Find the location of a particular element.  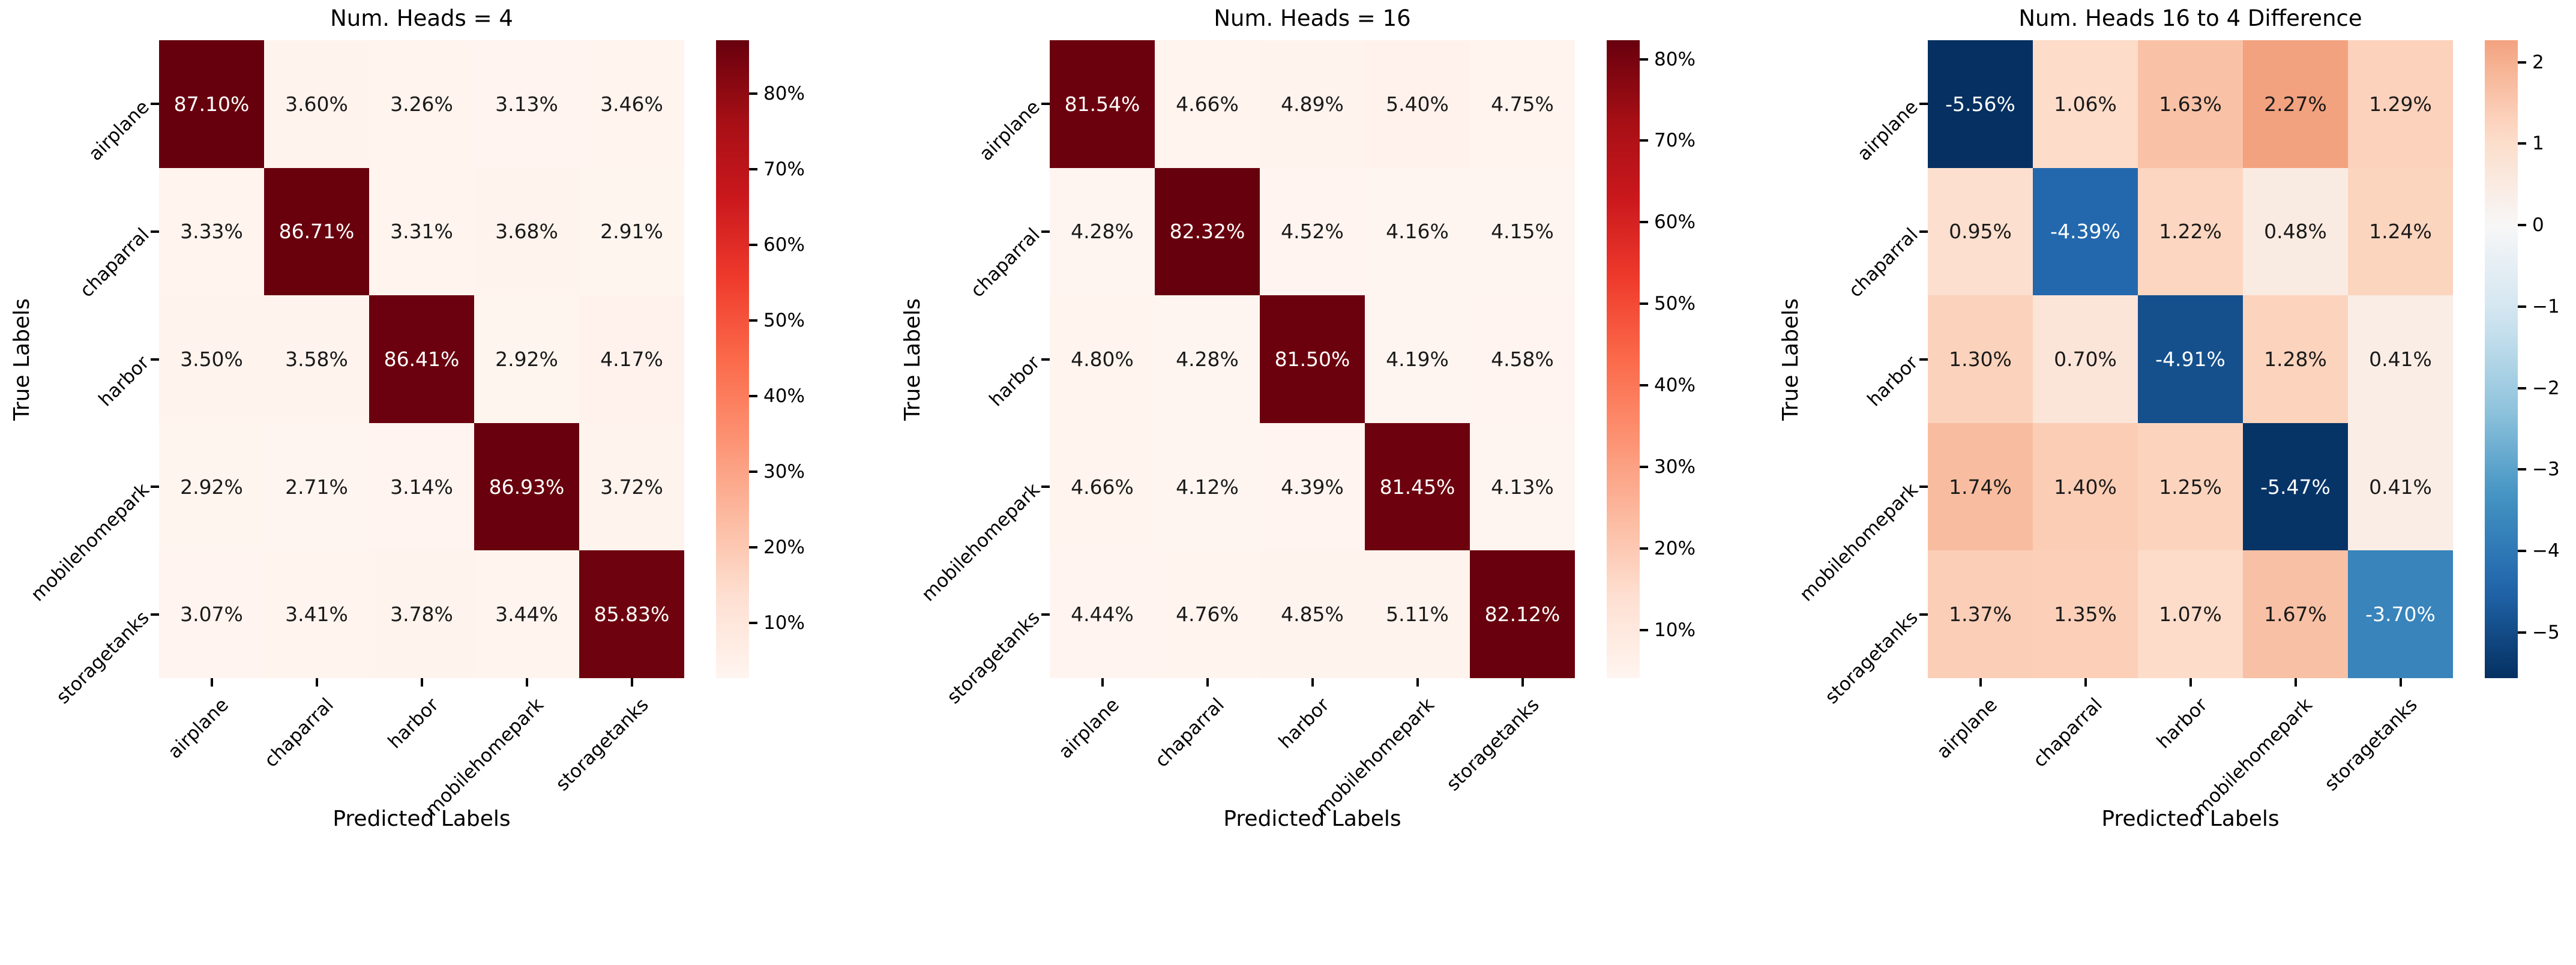

heatmap-cell: 4.75% is located at coordinates (1522, 104).